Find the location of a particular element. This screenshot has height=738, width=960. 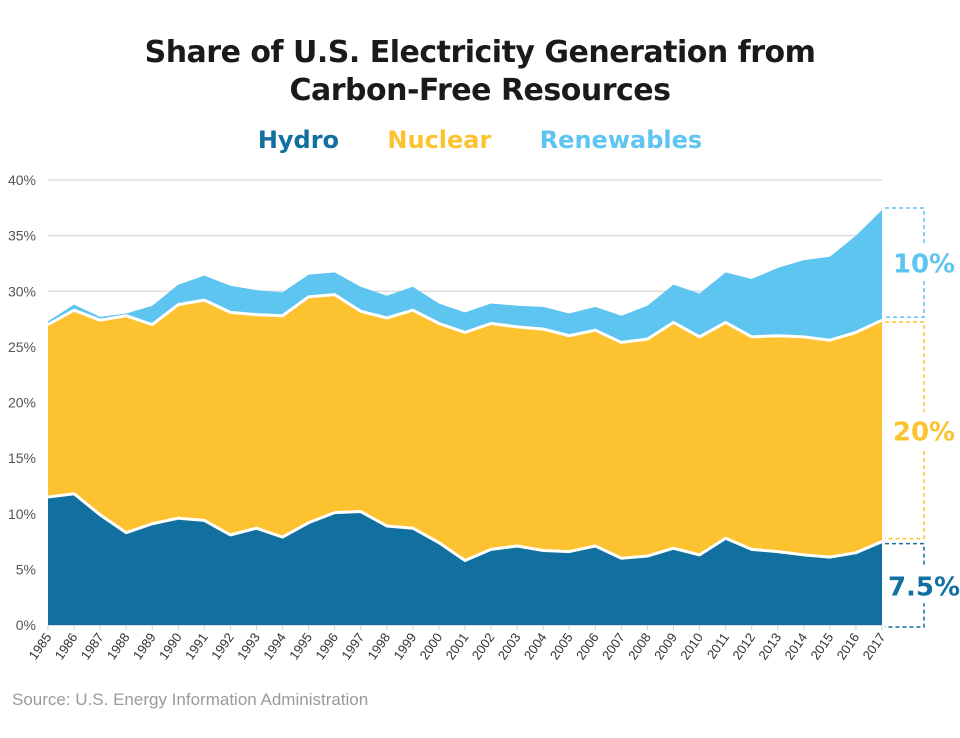

boundary-nuclear is located at coordinates (465, 318).